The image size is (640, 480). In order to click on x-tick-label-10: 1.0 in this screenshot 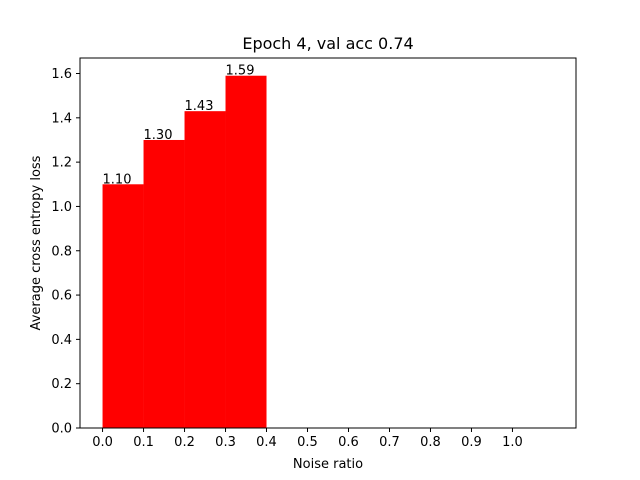, I will do `click(512, 442)`.